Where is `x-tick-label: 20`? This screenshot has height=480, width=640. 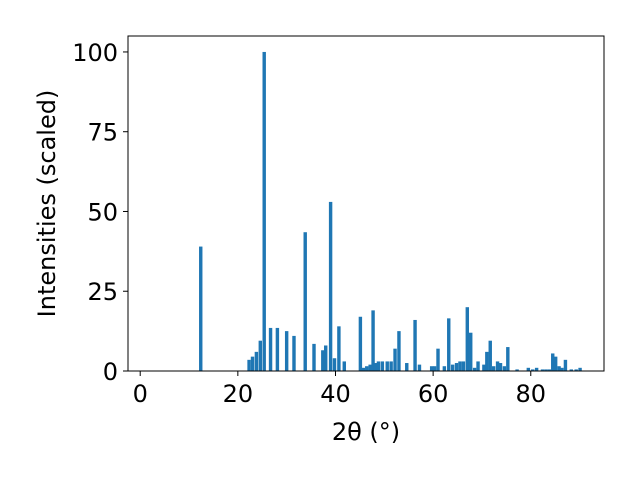
x-tick-label: 20 is located at coordinates (238, 394).